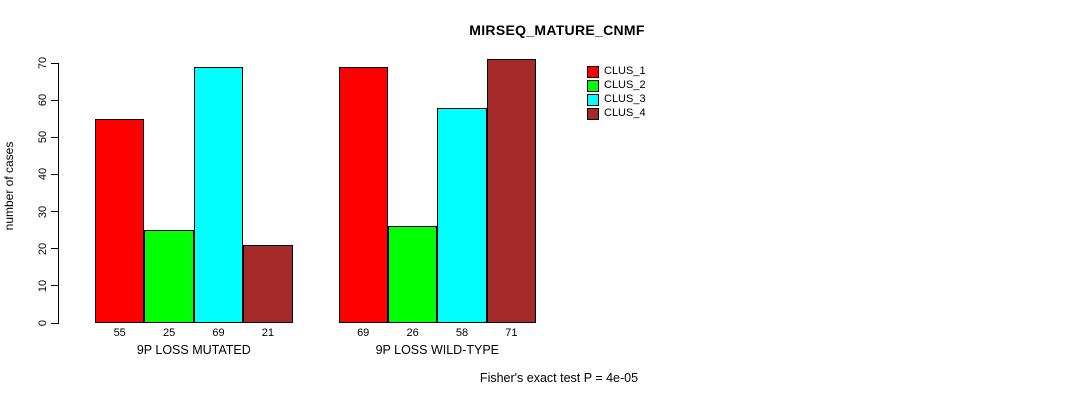 The width and height of the screenshot is (1090, 400). I want to click on legend: CLUS_1 CLUS_2 CLUS_3 CLUS_4, so click(616, 92).